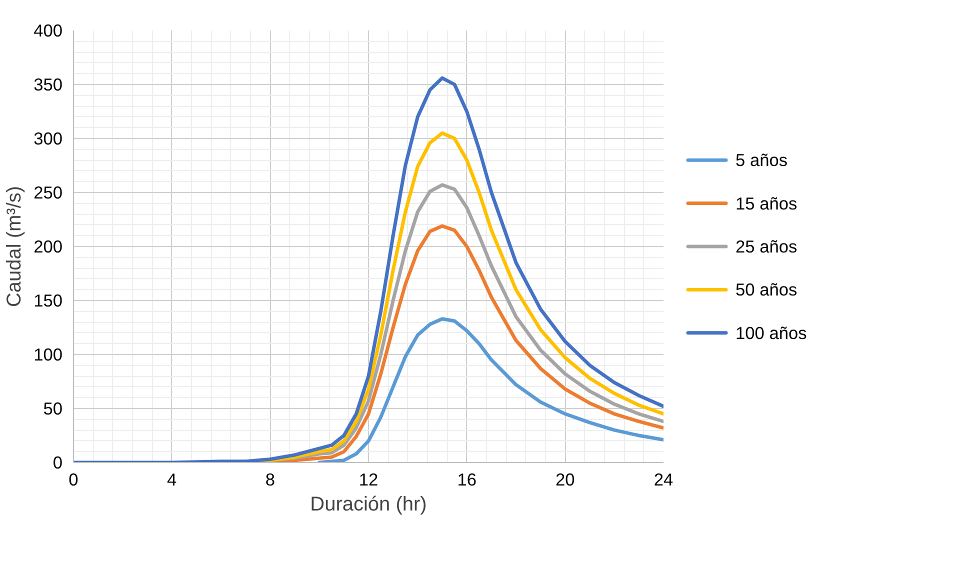 The width and height of the screenshot is (956, 581). I want to click on x-tick-label: 12, so click(368, 480).